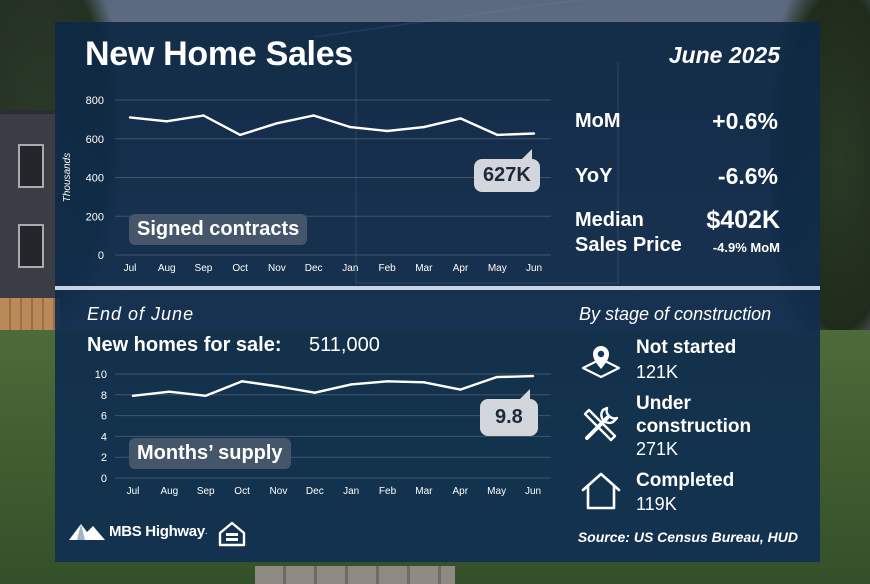 The image size is (870, 584). I want to click on months-supply-x-tick-label: Jul, so click(133, 491).